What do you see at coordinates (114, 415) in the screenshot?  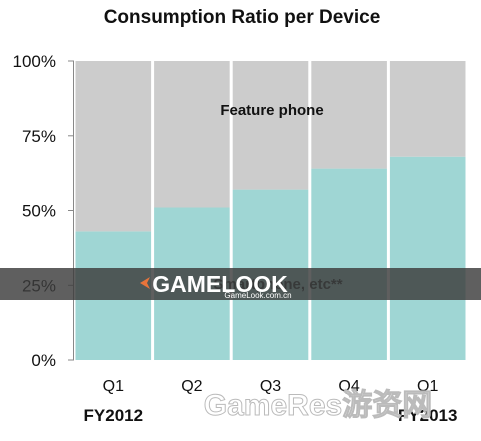 I see `fiscal-year-label: FY2012` at bounding box center [114, 415].